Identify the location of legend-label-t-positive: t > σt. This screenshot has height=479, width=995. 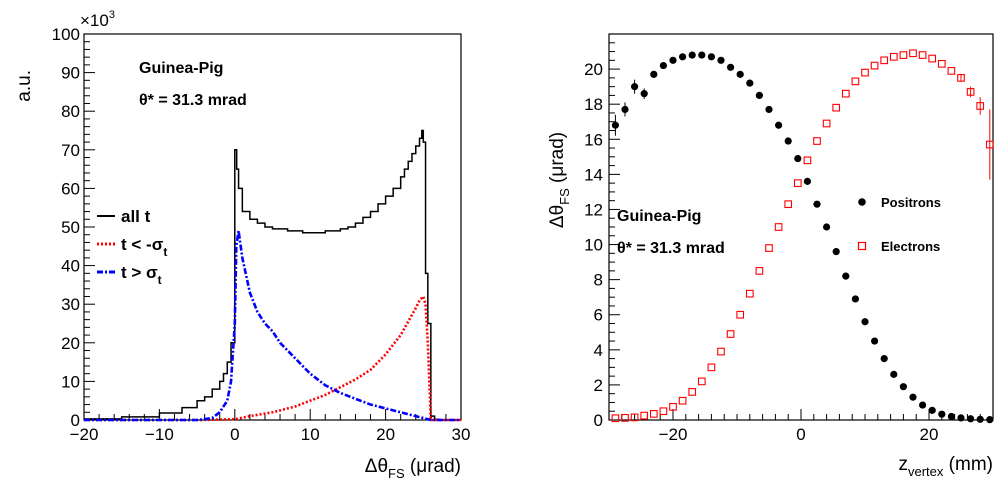
(141, 275).